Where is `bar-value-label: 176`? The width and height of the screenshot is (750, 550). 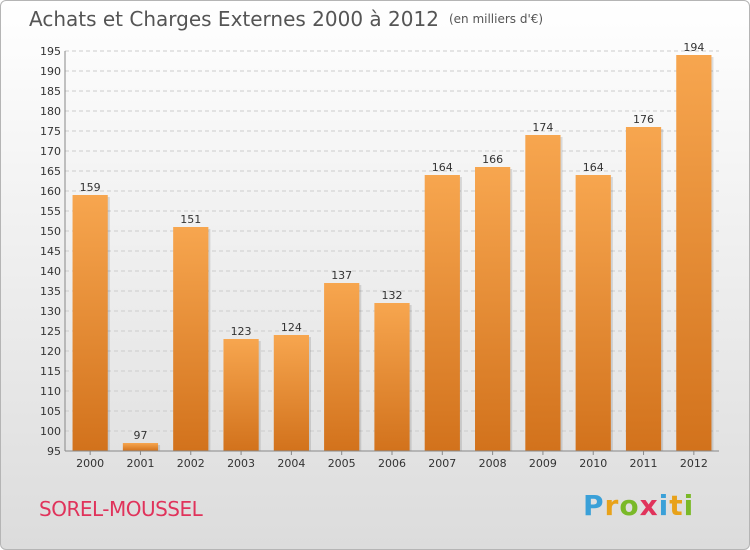
bar-value-label: 176 is located at coordinates (643, 119).